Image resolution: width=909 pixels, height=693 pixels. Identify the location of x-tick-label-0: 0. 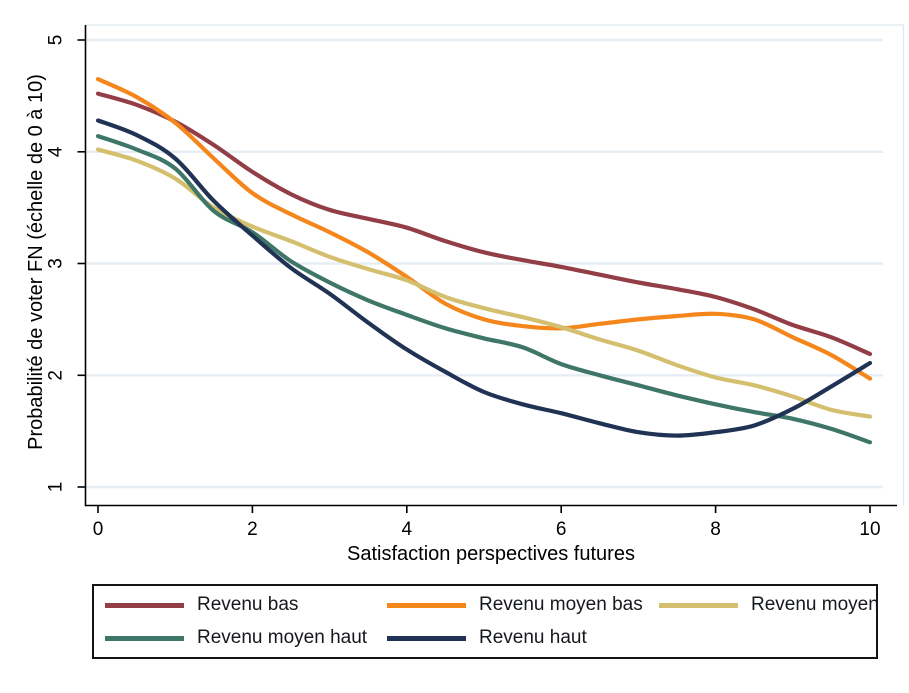
(98, 529).